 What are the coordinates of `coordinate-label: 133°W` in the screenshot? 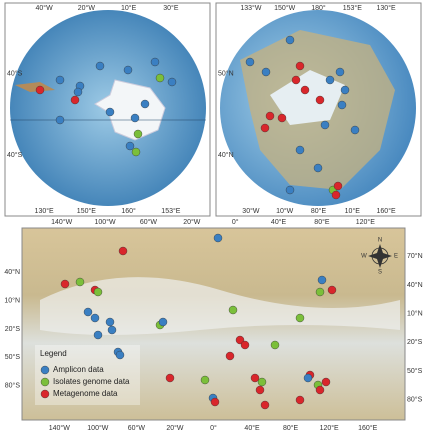 It's located at (250, 8).